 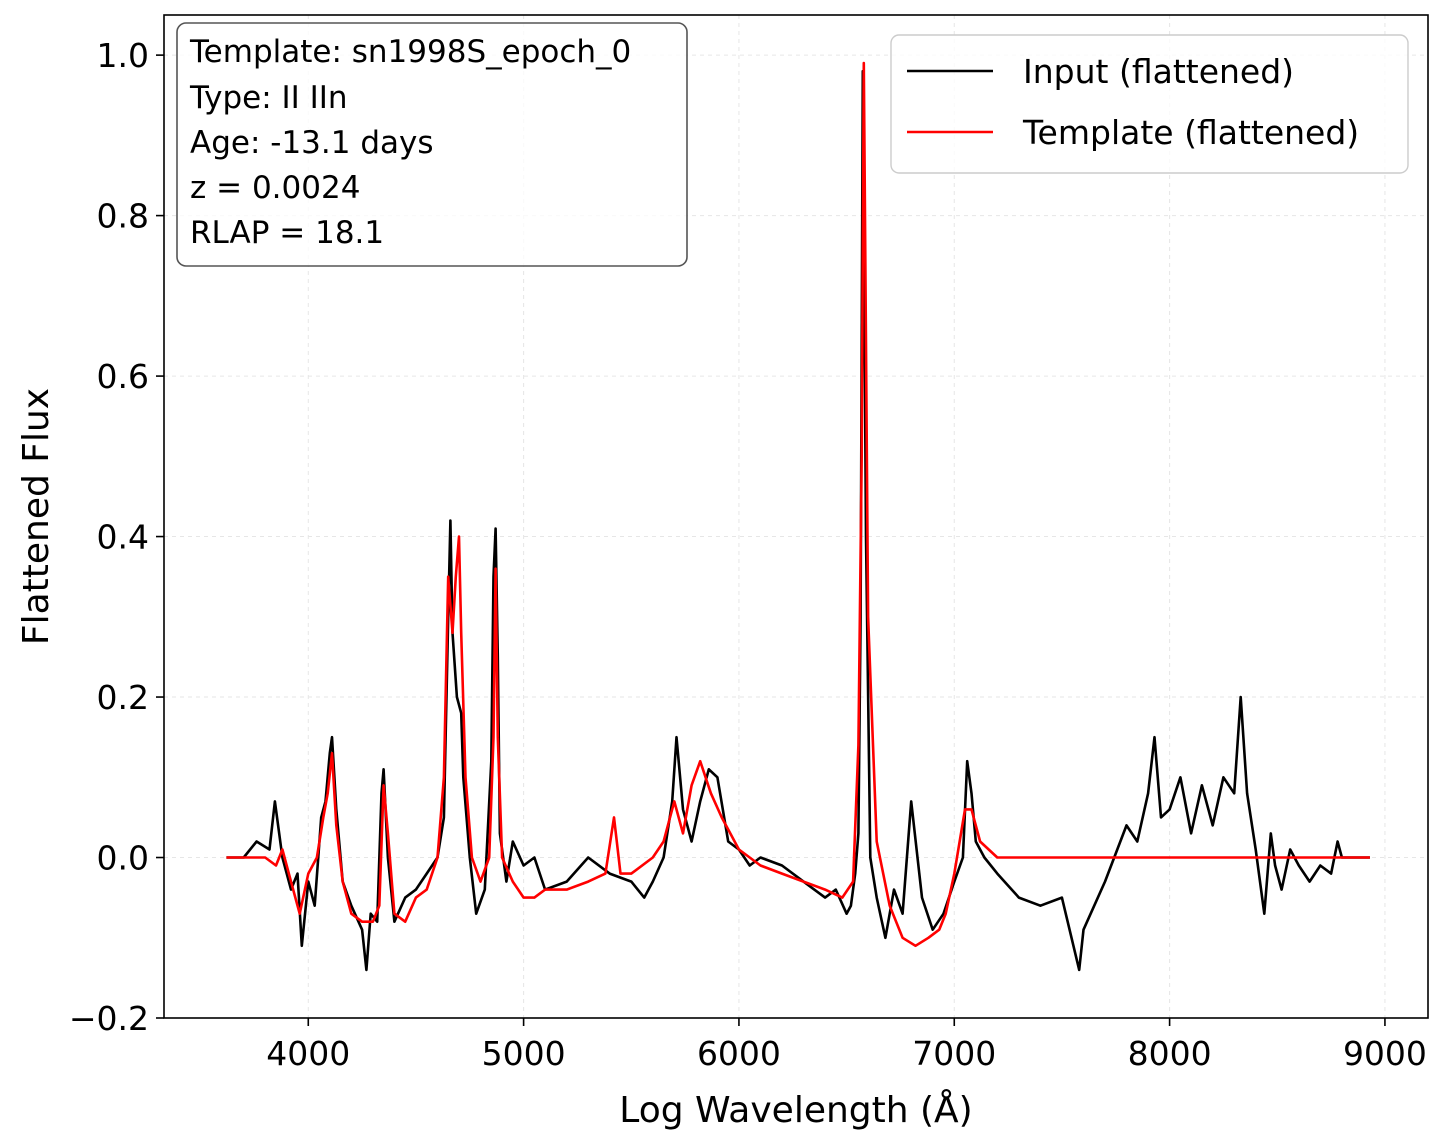 I want to click on y-tick-label: 0.8, so click(x=123, y=216).